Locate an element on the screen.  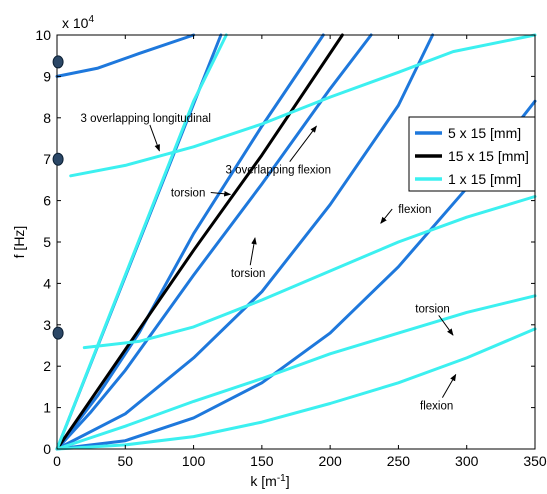
legend: 5 x 15 [mm] 15 x 15 [mm] 1 x 15 [mm] is located at coordinates (472, 154).